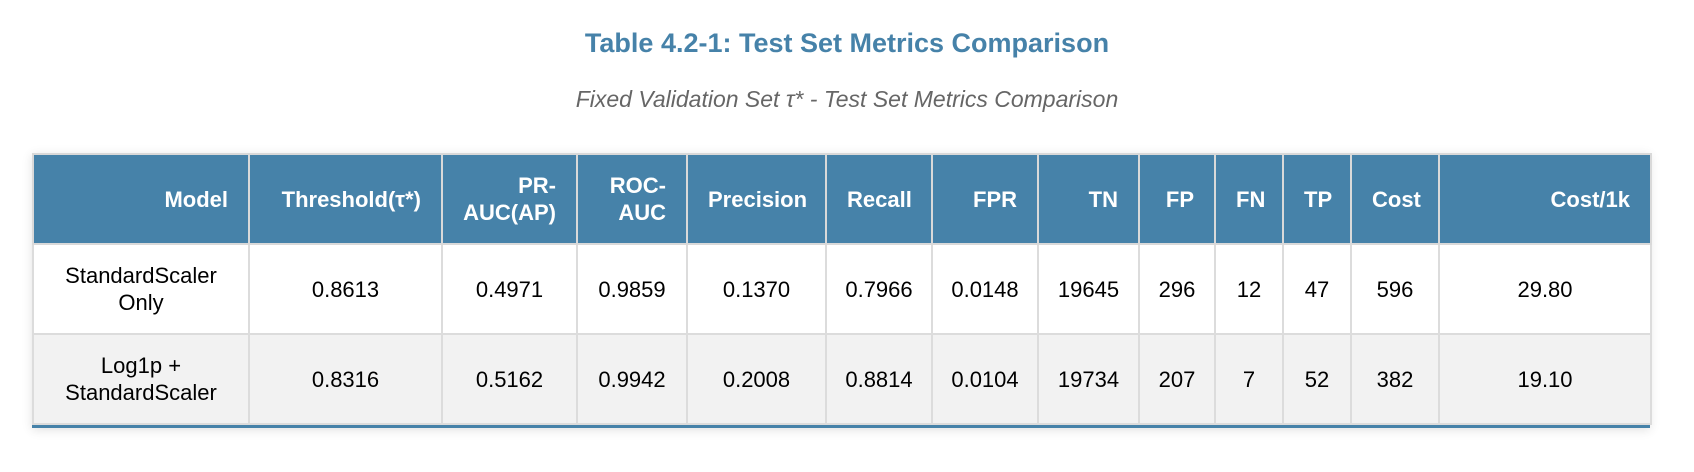 The width and height of the screenshot is (1694, 472). Describe the element at coordinates (1317, 379) in the screenshot. I see `cell-tp: 52` at that location.